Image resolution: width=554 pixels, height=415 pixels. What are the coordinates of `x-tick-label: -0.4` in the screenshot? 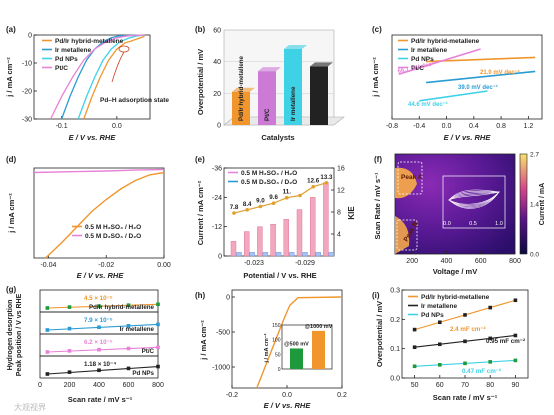 It's located at (419, 126).